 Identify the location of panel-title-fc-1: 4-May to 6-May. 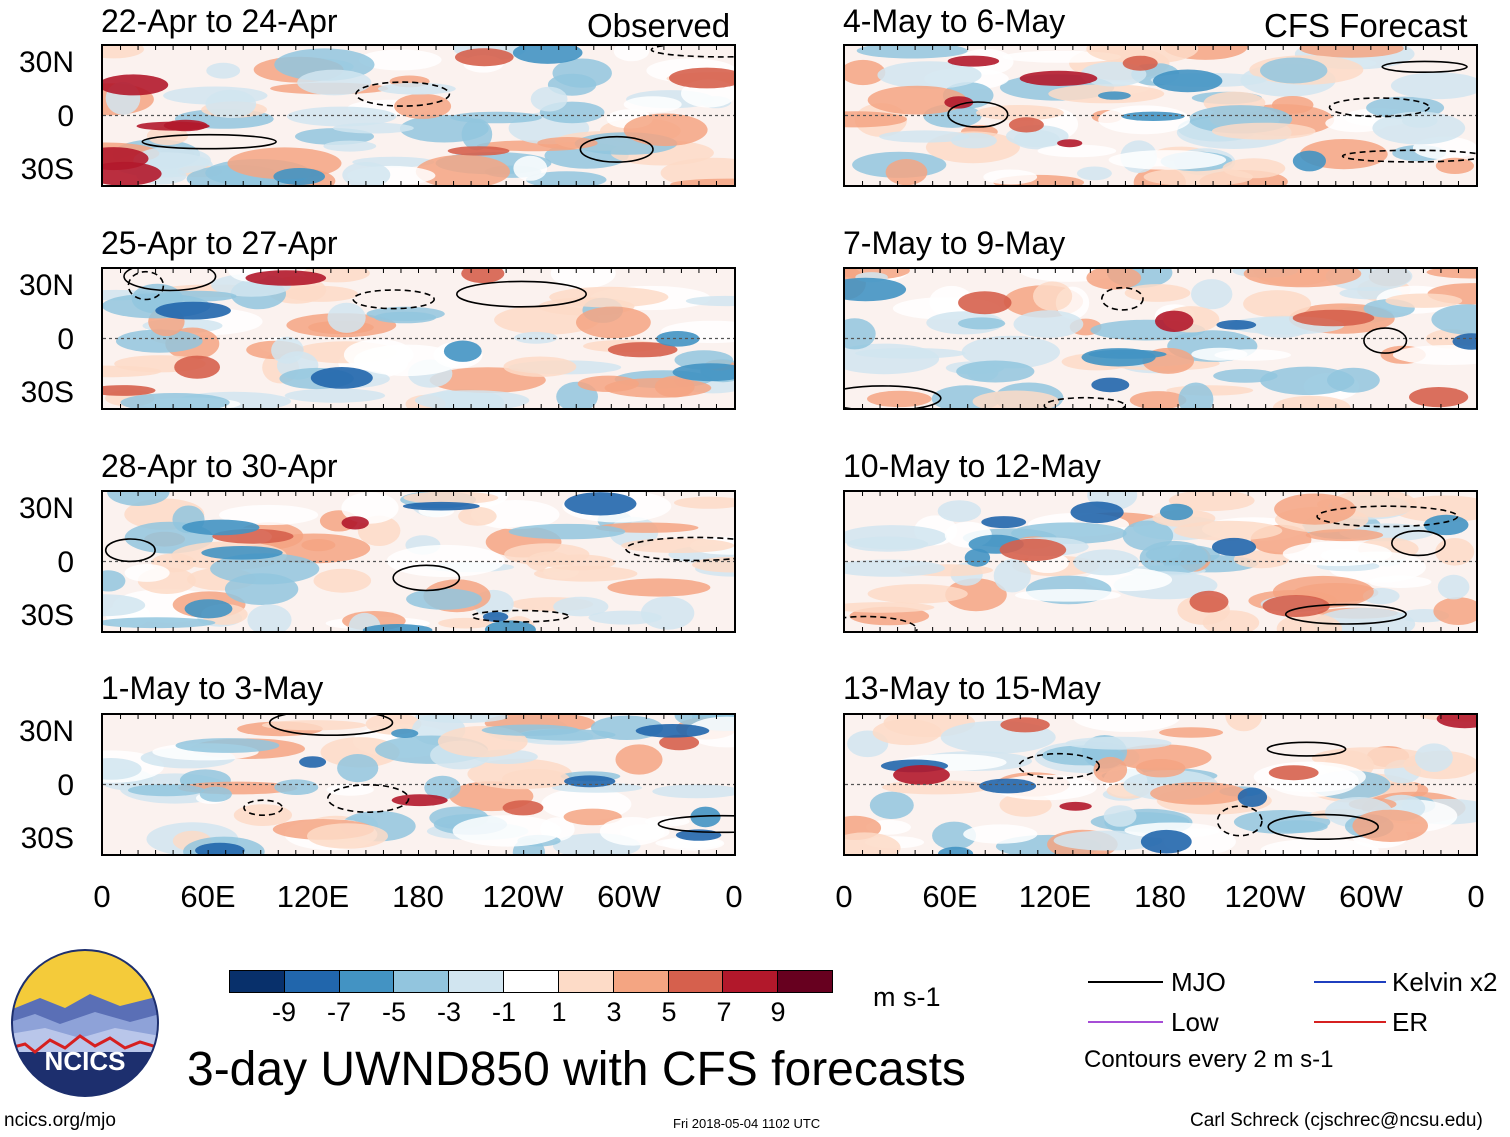
(954, 21).